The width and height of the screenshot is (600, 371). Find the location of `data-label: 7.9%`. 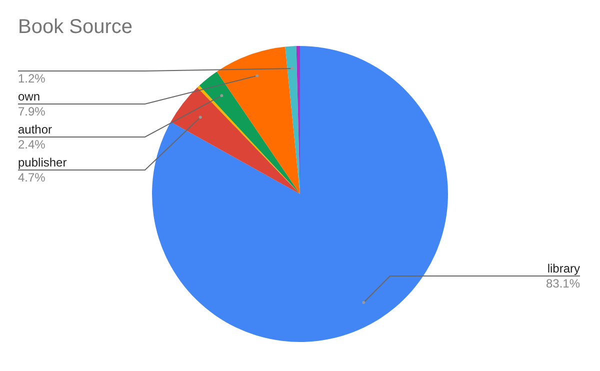

data-label: 7.9% is located at coordinates (32, 111).